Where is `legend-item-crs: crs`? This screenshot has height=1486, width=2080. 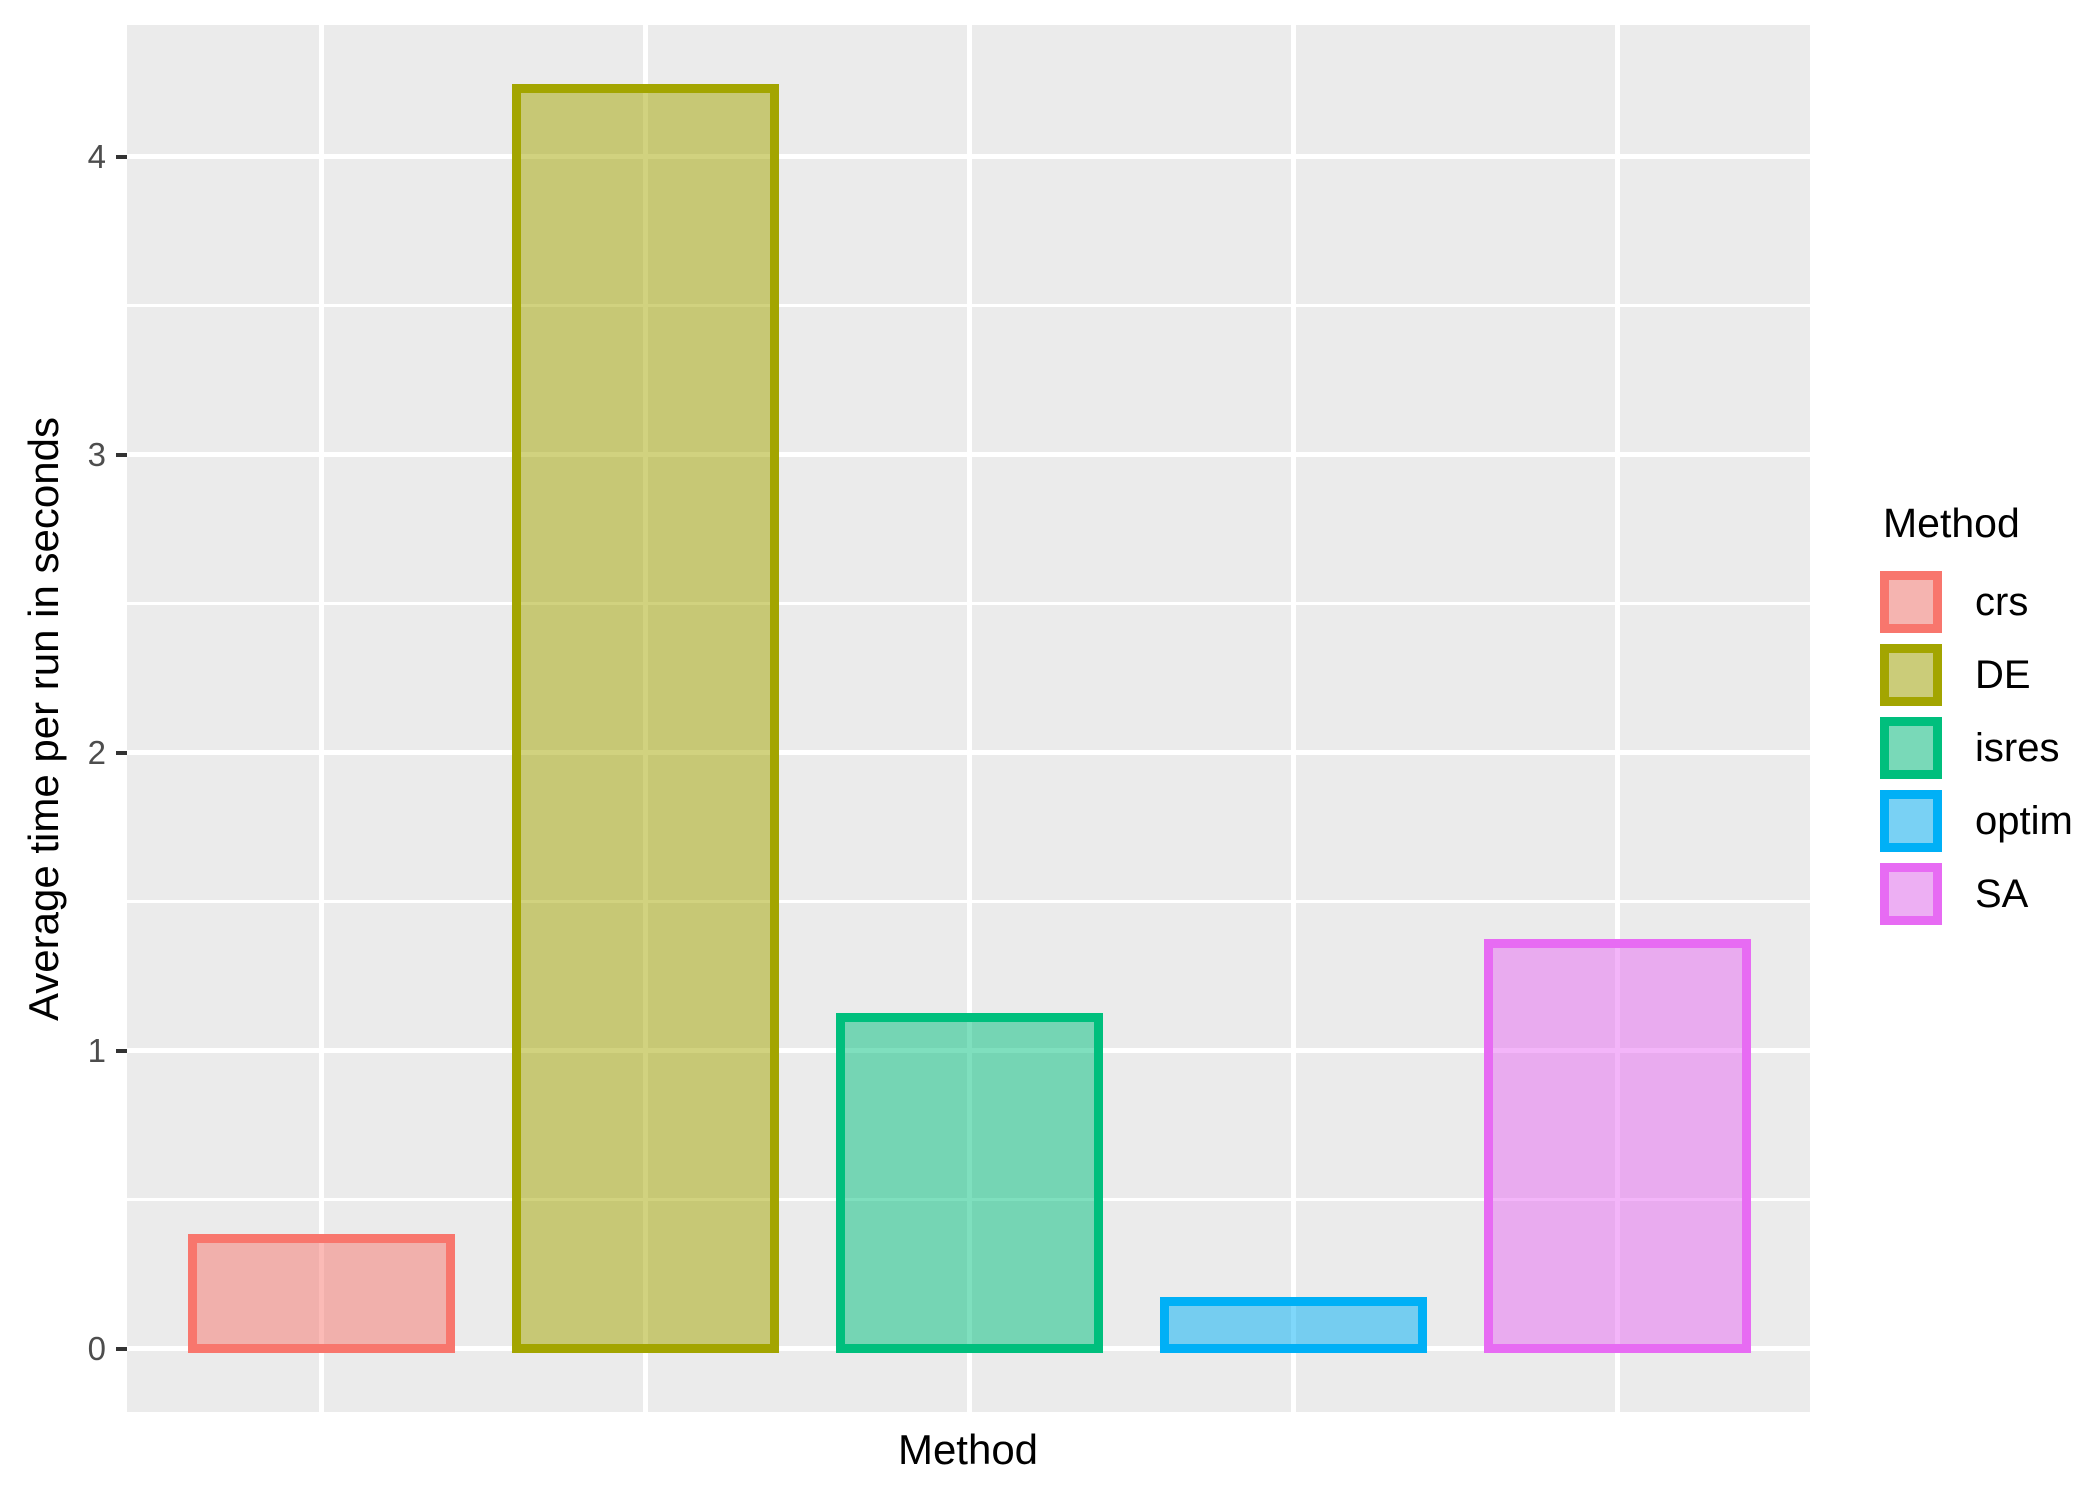 legend-item-crs: crs is located at coordinates (1976, 602).